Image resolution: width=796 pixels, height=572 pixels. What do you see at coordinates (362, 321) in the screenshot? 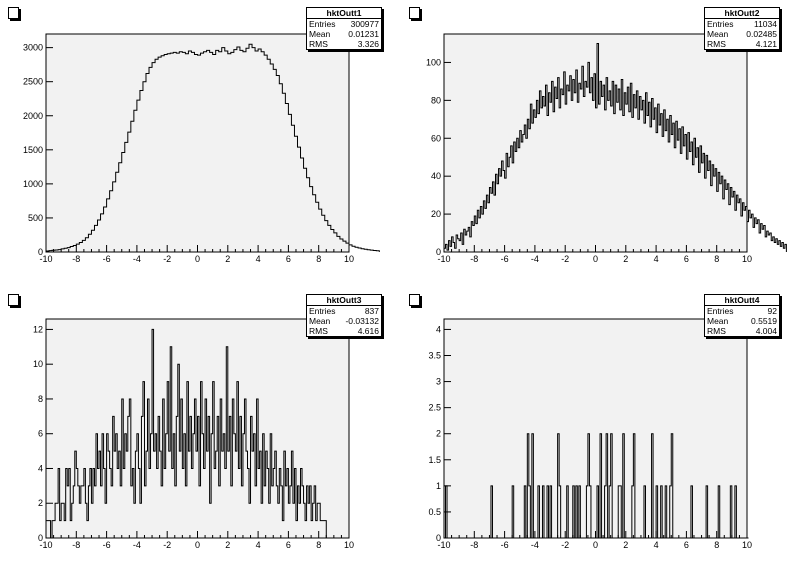
I see `stats-value: -0.03132` at bounding box center [362, 321].